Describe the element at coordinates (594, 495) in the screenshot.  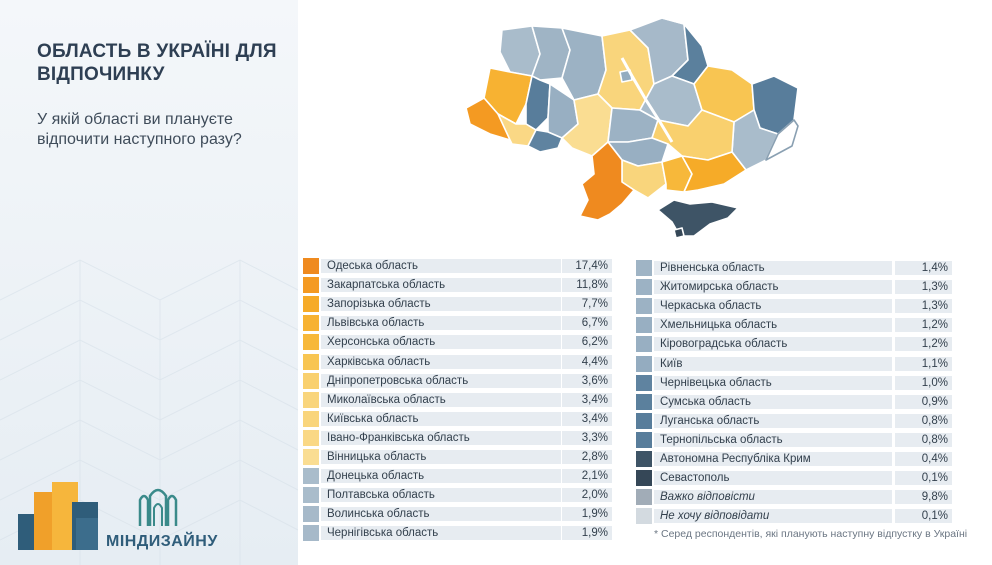
I see `percentage-value: 2,0%` at that location.